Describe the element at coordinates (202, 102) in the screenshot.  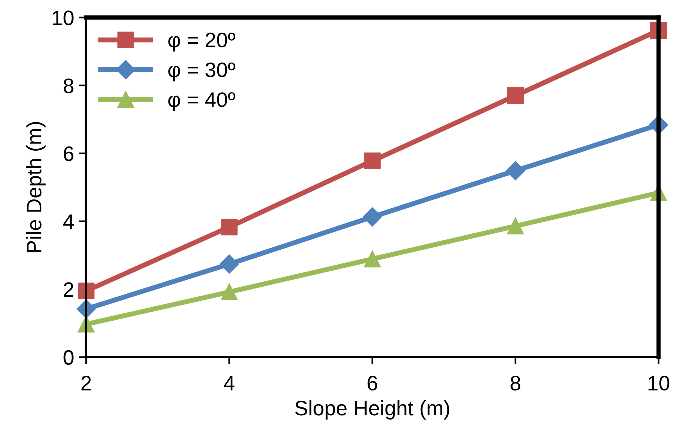
I see `legend-label: φ = 40º` at that location.